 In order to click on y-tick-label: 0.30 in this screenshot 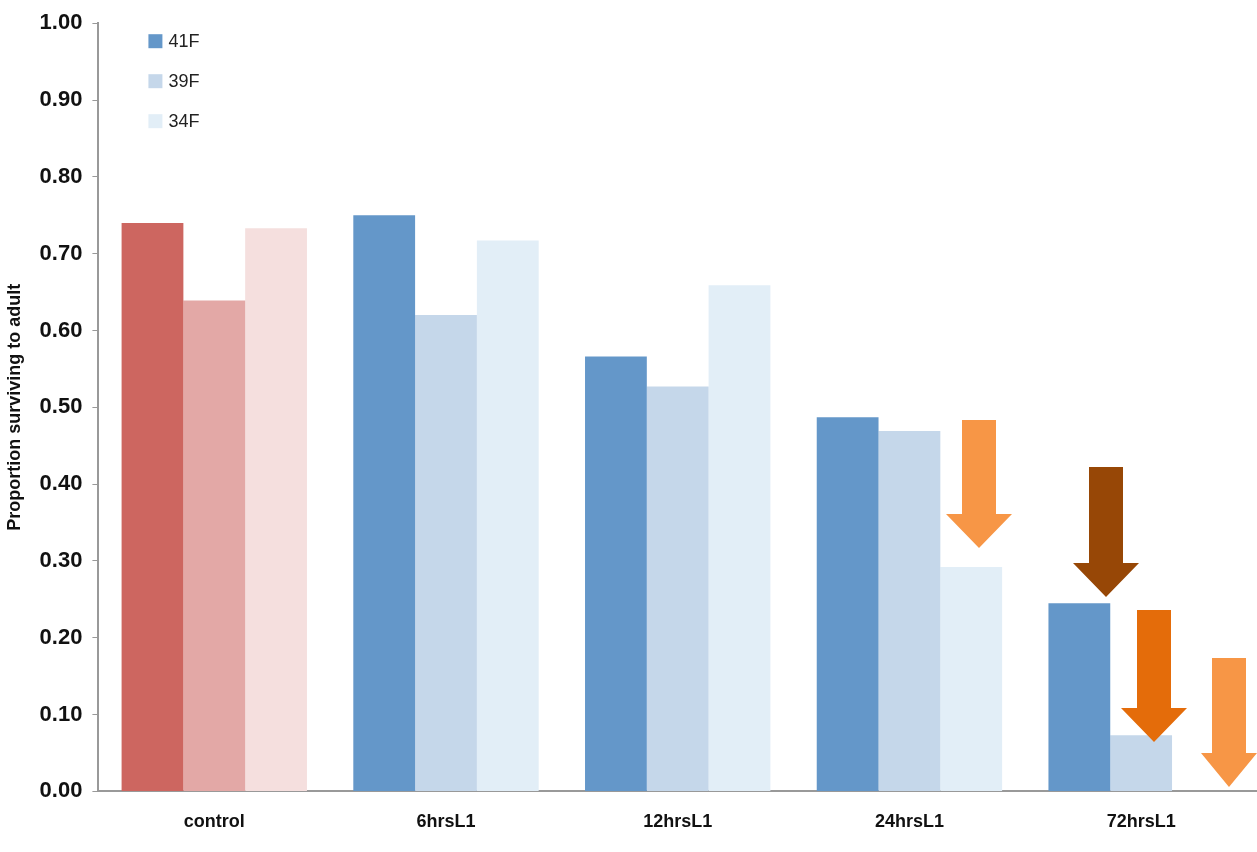, I will do `click(61, 559)`.